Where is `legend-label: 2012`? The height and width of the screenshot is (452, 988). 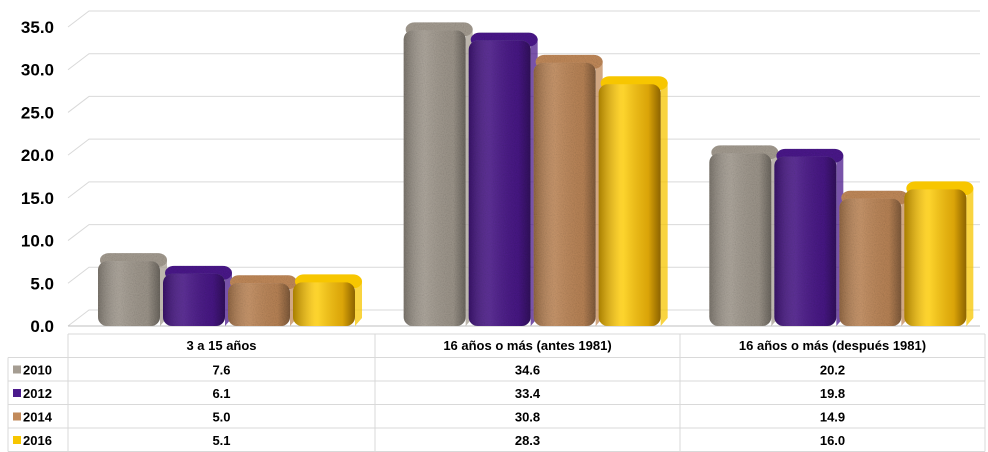
legend-label: 2012 is located at coordinates (37, 393).